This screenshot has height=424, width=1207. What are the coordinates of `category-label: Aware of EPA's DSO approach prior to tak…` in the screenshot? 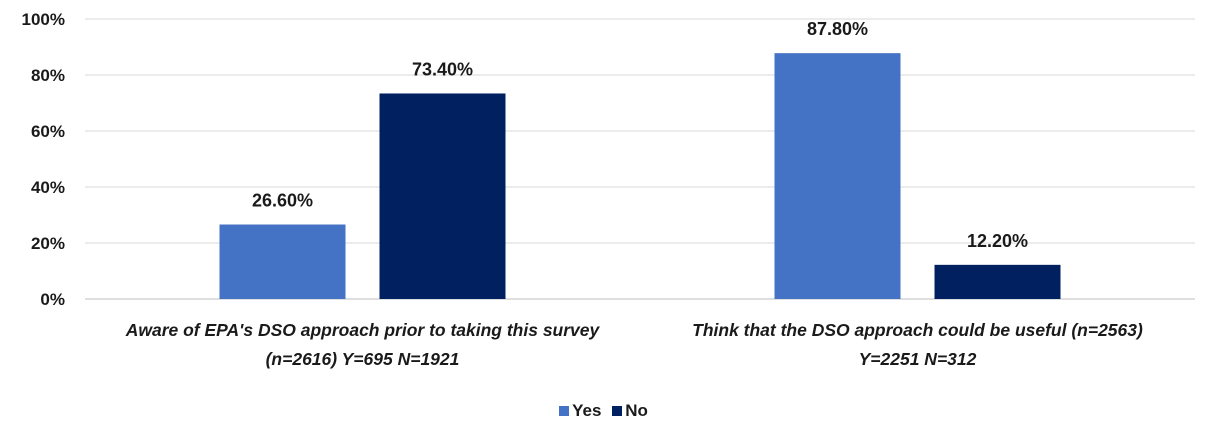 It's located at (363, 330).